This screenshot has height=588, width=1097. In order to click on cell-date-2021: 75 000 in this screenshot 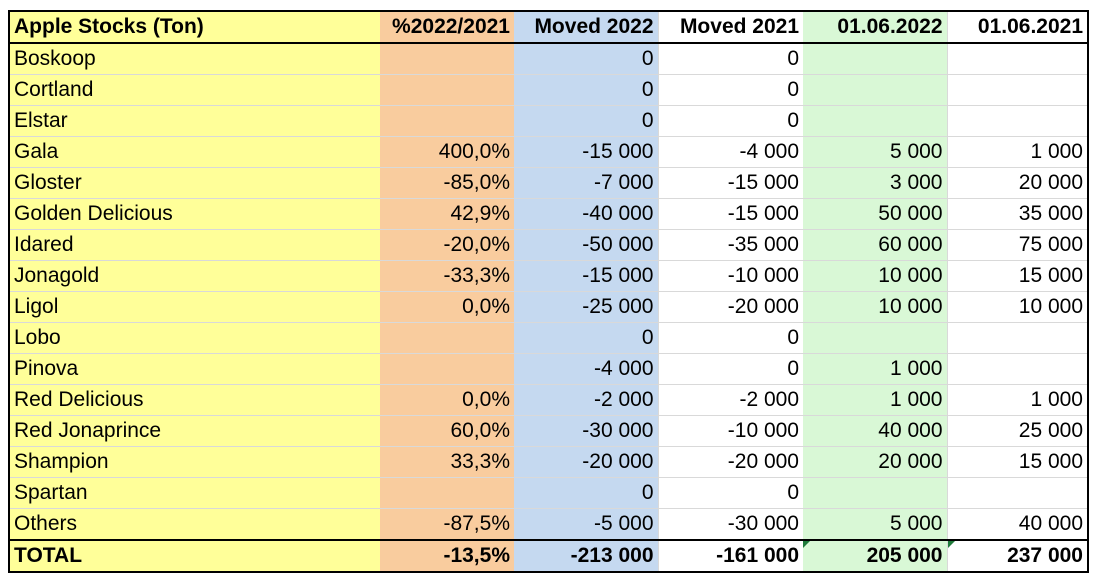, I will do `click(1017, 245)`.